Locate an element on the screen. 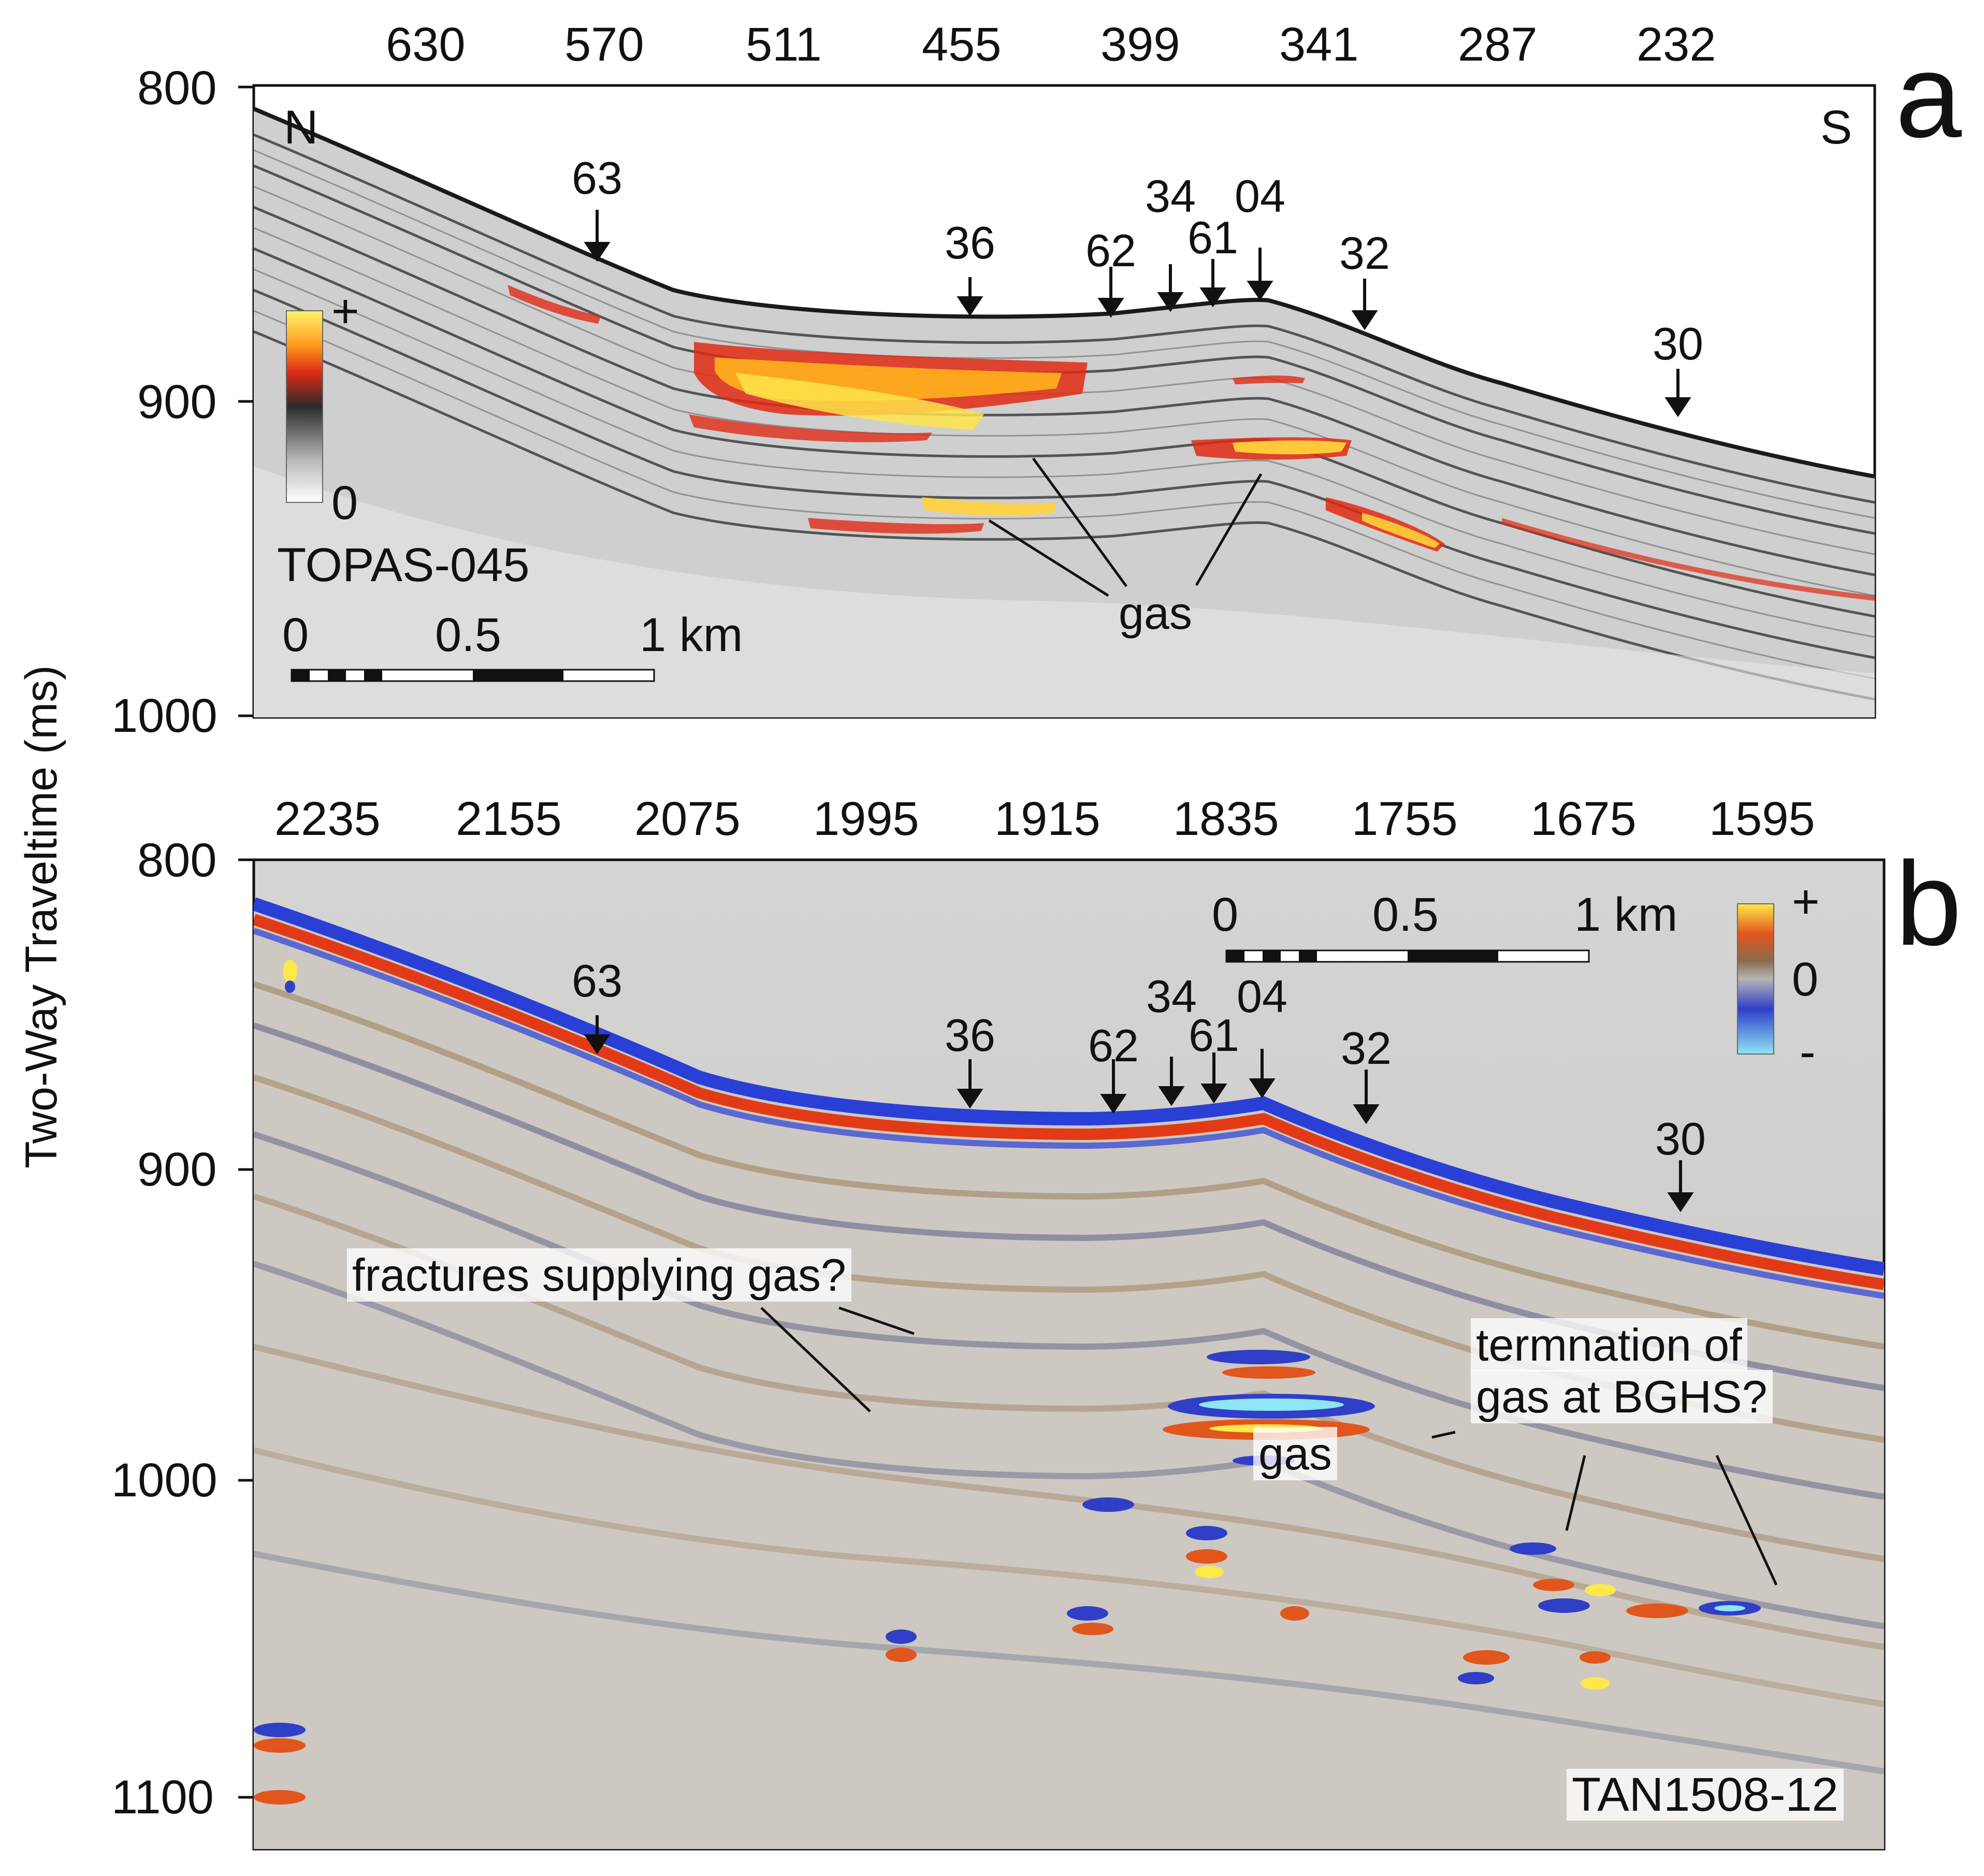 The image size is (1984, 1876). panel-a-profile-name: TOPAS-045 is located at coordinates (403, 565).